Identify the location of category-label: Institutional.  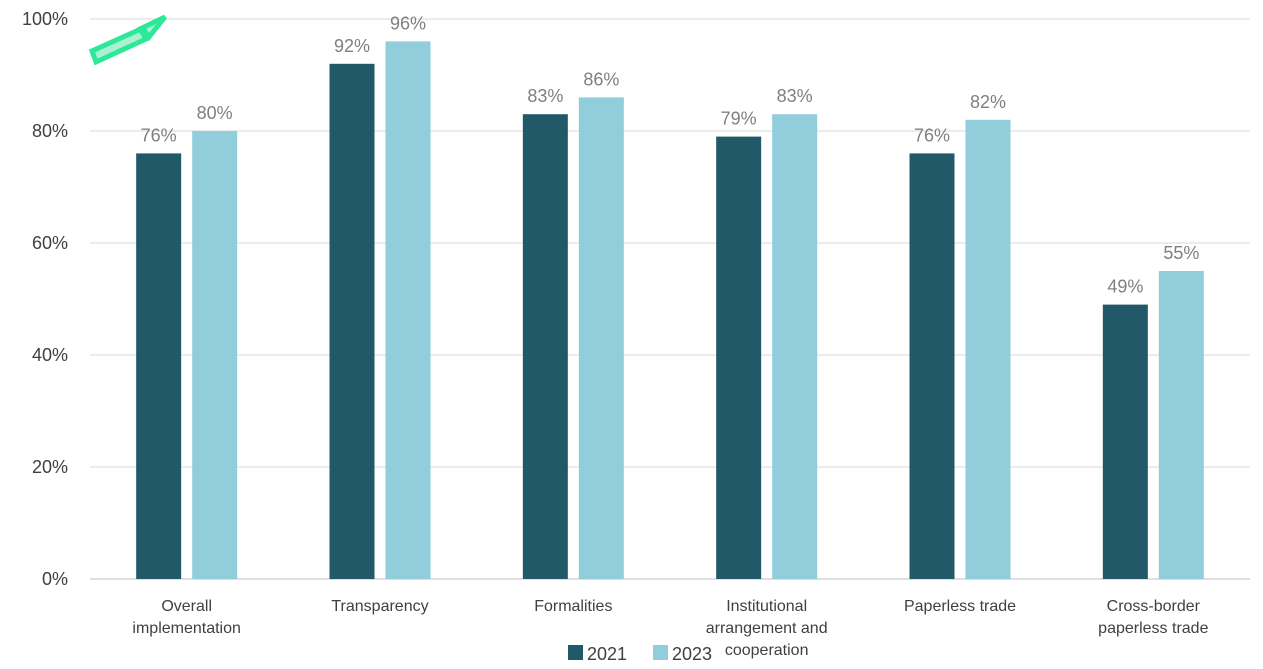
(766, 606).